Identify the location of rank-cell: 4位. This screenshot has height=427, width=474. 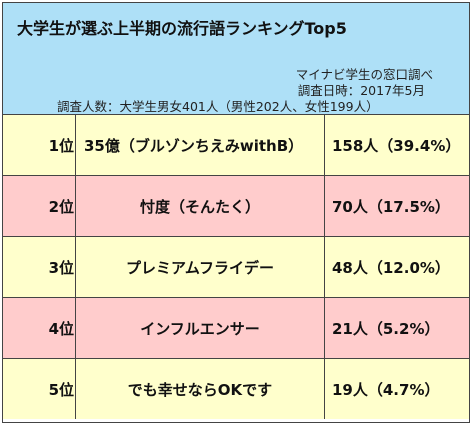
(39, 328).